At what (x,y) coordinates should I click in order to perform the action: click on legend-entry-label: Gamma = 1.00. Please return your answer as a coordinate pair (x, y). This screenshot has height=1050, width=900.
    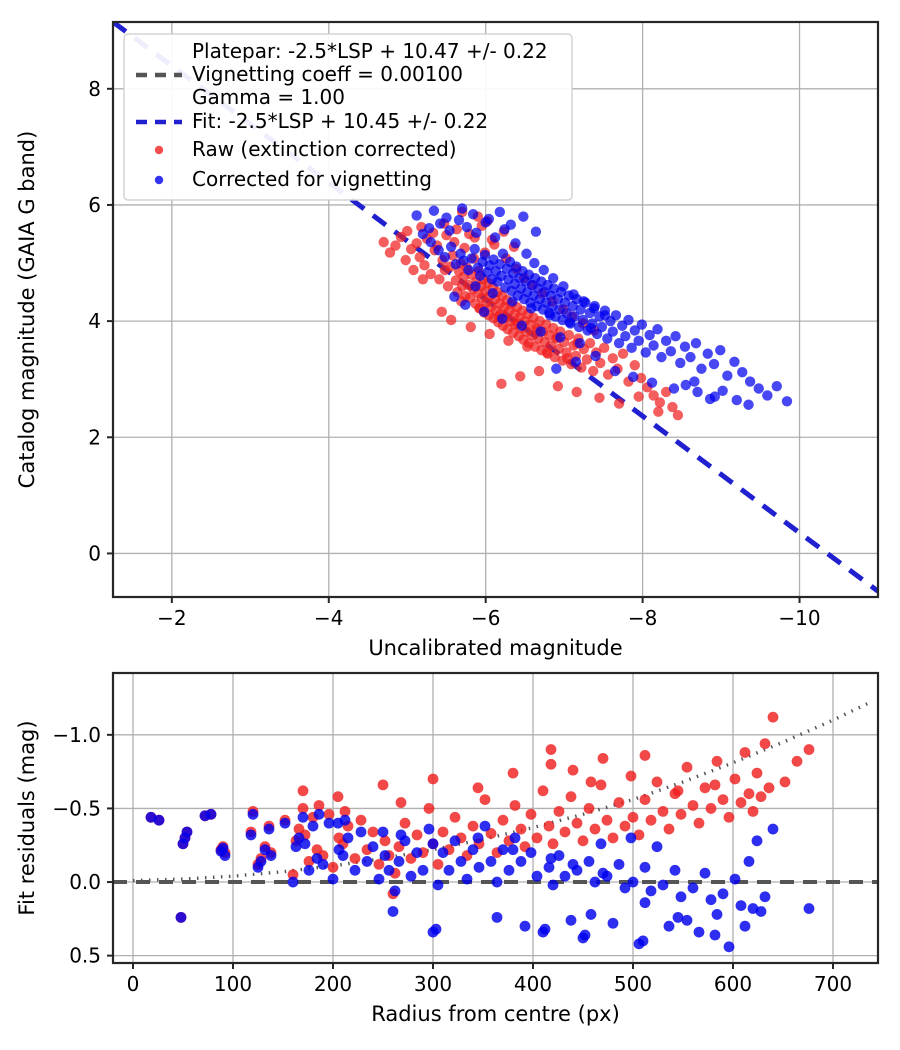
    Looking at the image, I should click on (268, 97).